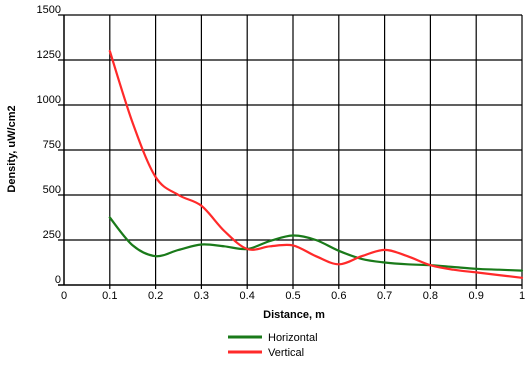  I want to click on x-tick-label: 0.9, so click(476, 296).